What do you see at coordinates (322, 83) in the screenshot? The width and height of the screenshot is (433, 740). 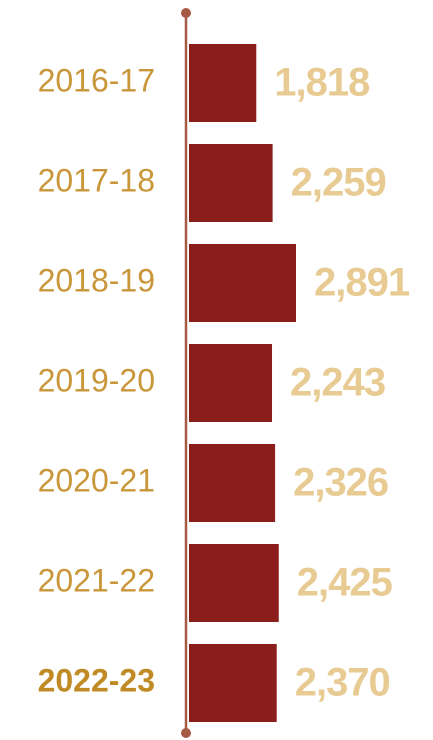 I see `value-label: 1,818` at bounding box center [322, 83].